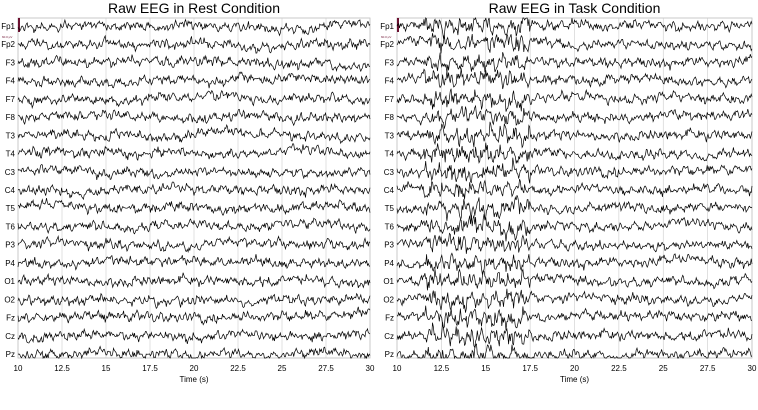  Describe the element at coordinates (194, 8) in the screenshot. I see `chart-title: Raw EEG in Rest Condition` at that location.